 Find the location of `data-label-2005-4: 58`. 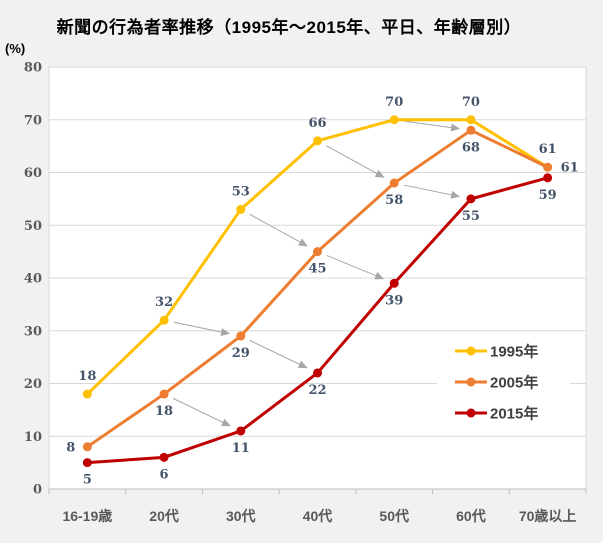

data-label-2005-4: 58 is located at coordinates (394, 200).